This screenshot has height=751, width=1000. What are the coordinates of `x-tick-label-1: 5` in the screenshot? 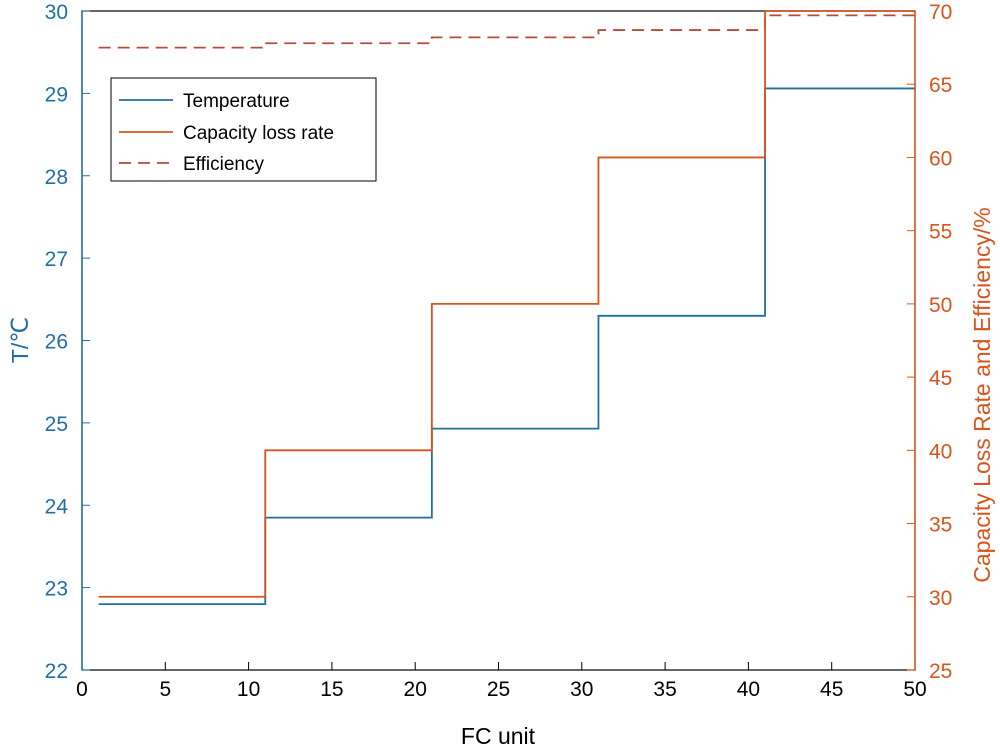 It's located at (165, 689).